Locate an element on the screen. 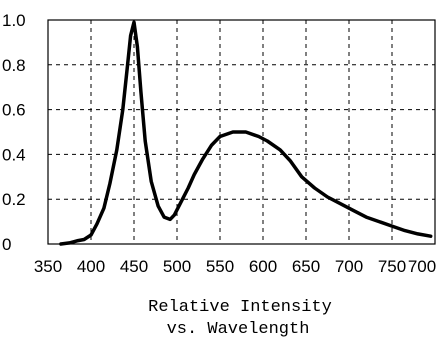 This screenshot has width=444, height=342. x-tick-label: 450 is located at coordinates (134, 266).